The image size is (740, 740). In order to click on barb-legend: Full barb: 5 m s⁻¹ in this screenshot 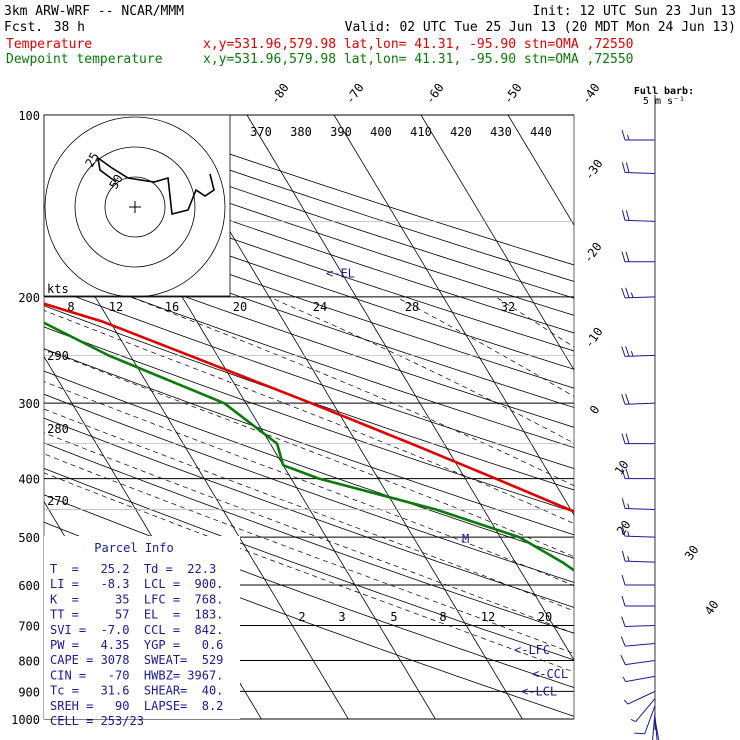, I will do `click(664, 96)`.